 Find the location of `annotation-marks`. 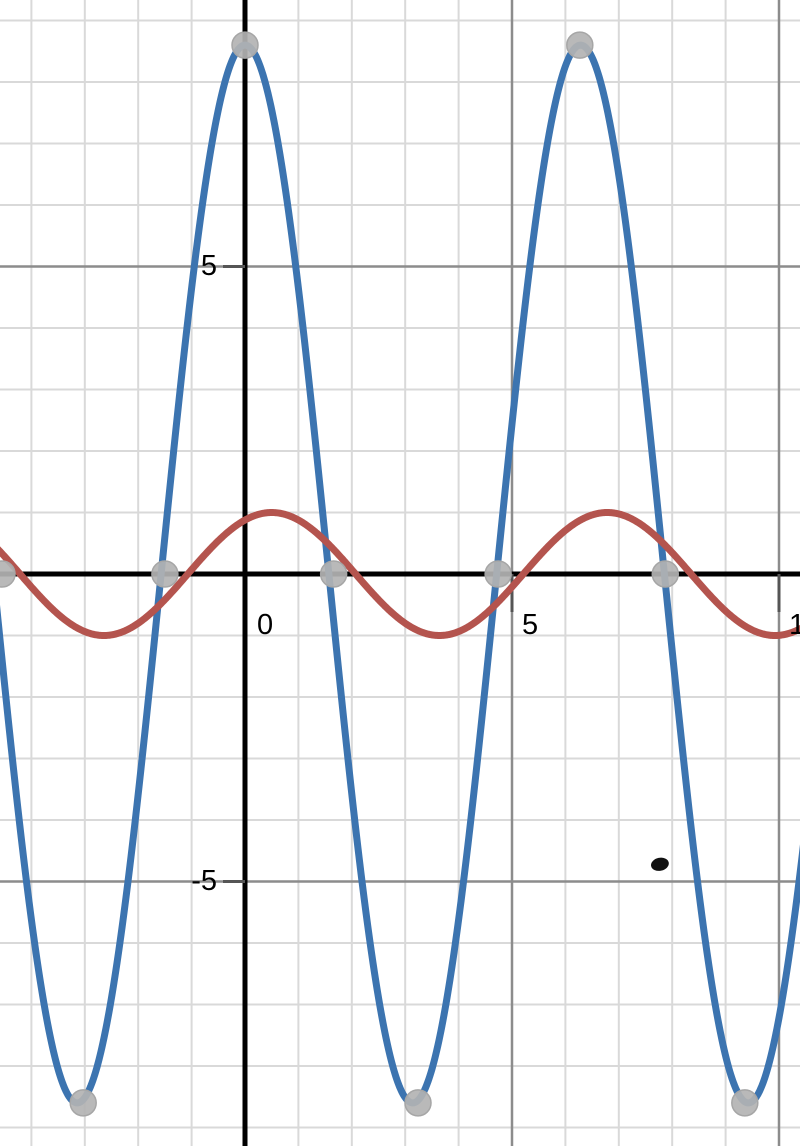

annotation-marks is located at coordinates (660, 864).